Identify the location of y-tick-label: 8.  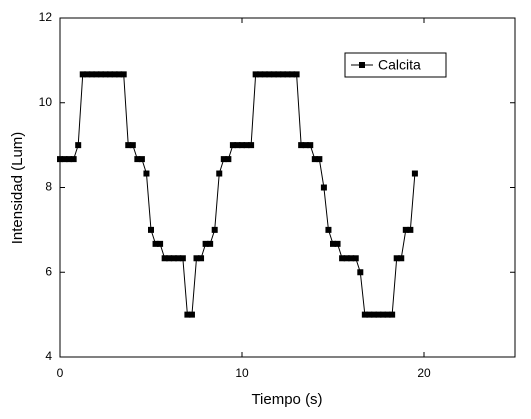
(48, 187).